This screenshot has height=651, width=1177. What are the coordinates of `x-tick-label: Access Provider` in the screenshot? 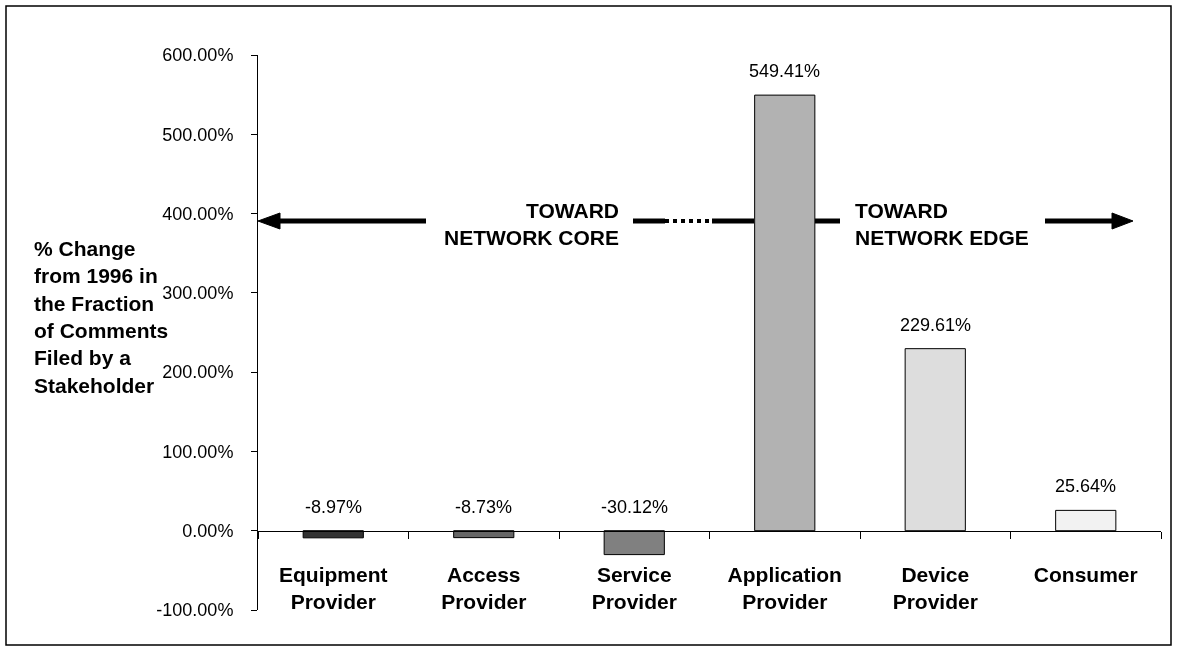 It's located at (484, 588).